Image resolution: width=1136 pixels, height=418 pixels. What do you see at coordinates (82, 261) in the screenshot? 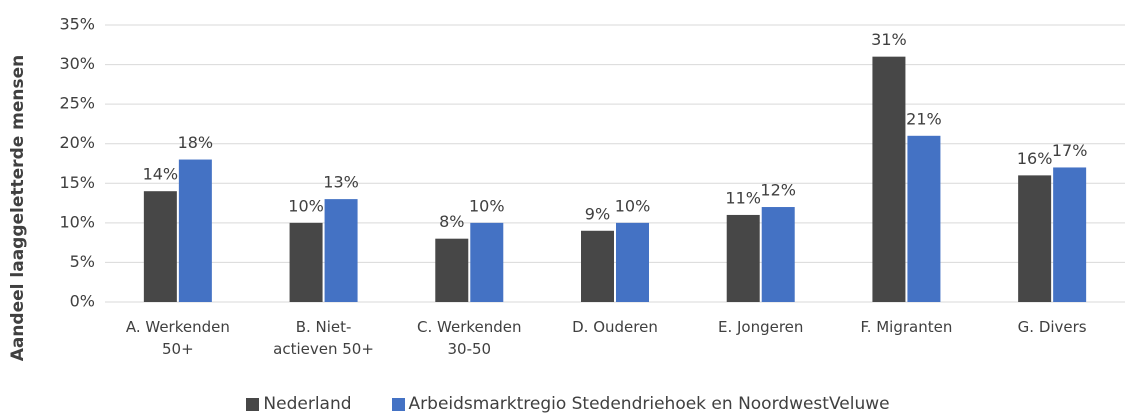
I see `y-tick-label: 5%` at bounding box center [82, 261].